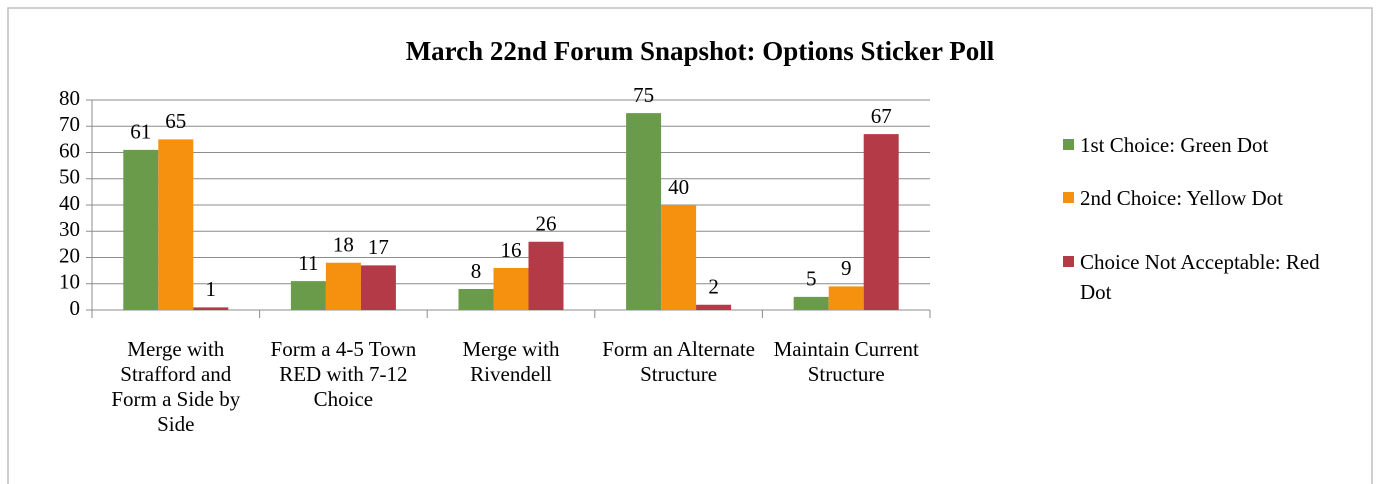  I want to click on x-tick-label: Form an Alternate Structure, so click(678, 361).